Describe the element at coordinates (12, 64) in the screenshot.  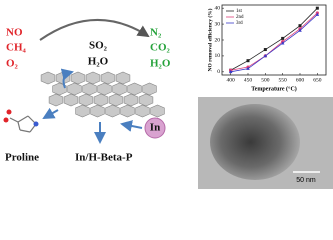
I see `reactant: O₂` at that location.